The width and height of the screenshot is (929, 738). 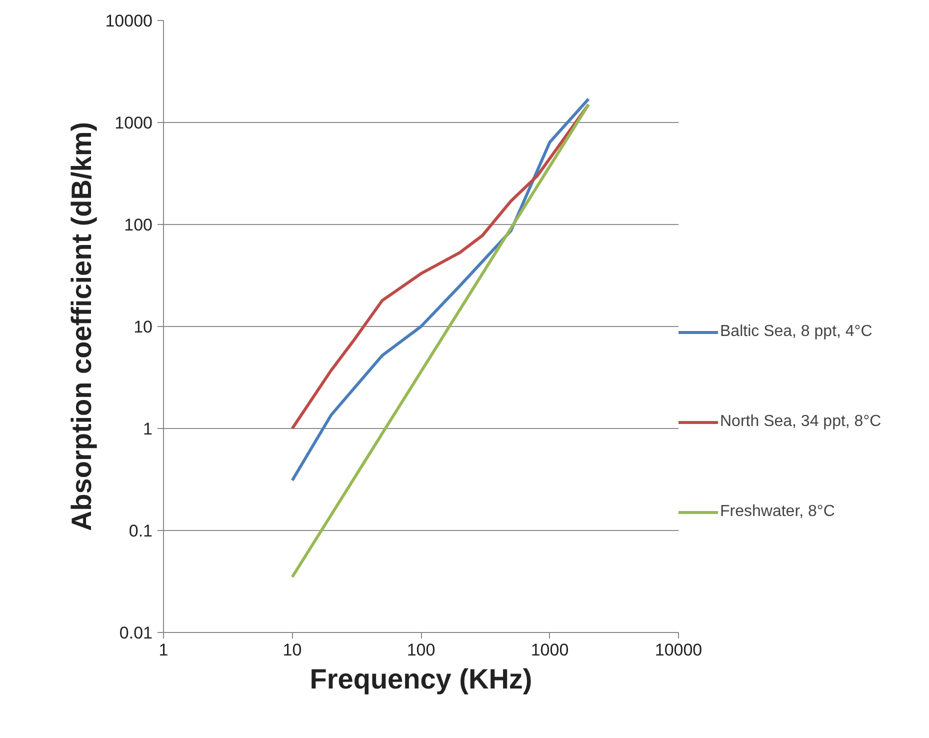 I want to click on legend-label: Baltic Sea, 8 ppt, 4°C, so click(x=796, y=332).